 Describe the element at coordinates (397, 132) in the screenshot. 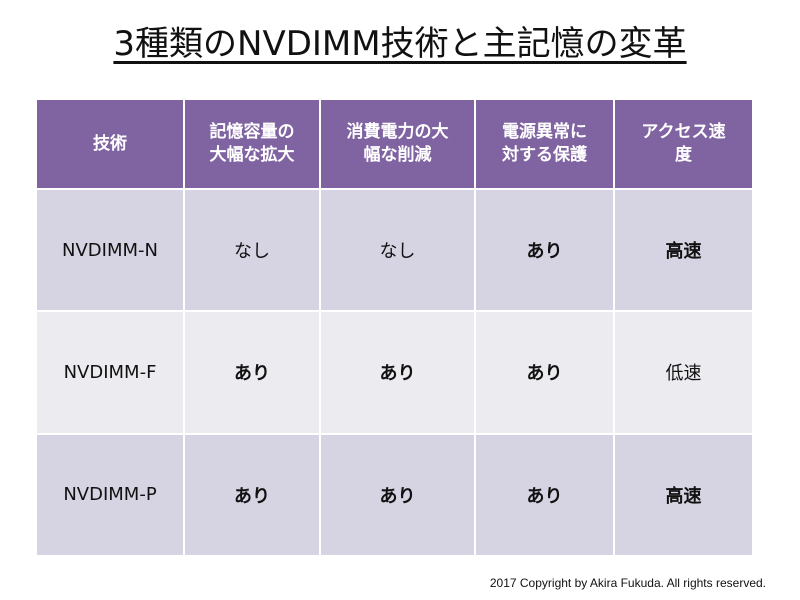

I see `header-line: 消費電力の大` at that location.